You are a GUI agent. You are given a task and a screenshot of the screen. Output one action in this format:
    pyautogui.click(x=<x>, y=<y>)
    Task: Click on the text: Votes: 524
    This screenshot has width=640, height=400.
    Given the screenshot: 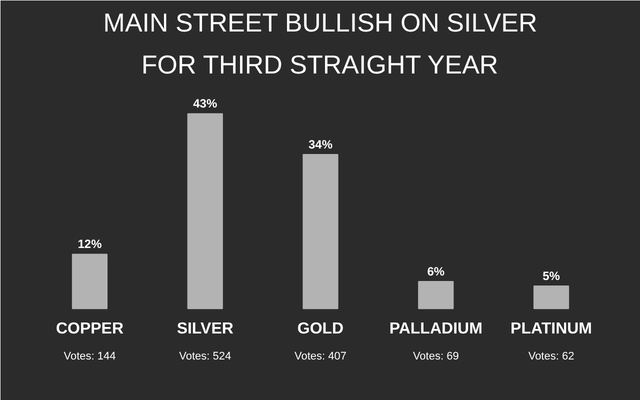 What is the action you would take?
    pyautogui.click(x=205, y=356)
    